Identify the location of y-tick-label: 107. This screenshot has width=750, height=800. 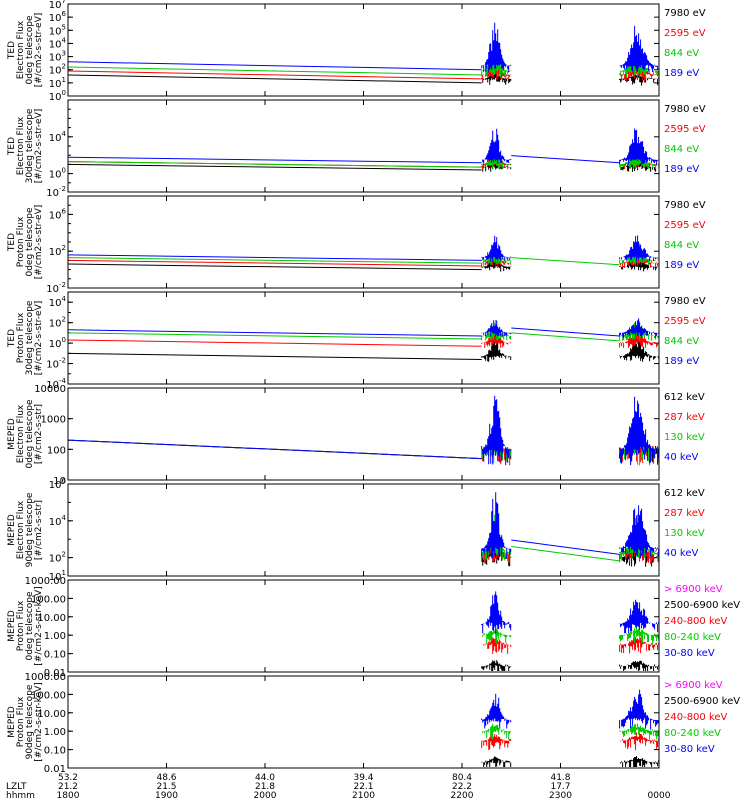
(57, 5).